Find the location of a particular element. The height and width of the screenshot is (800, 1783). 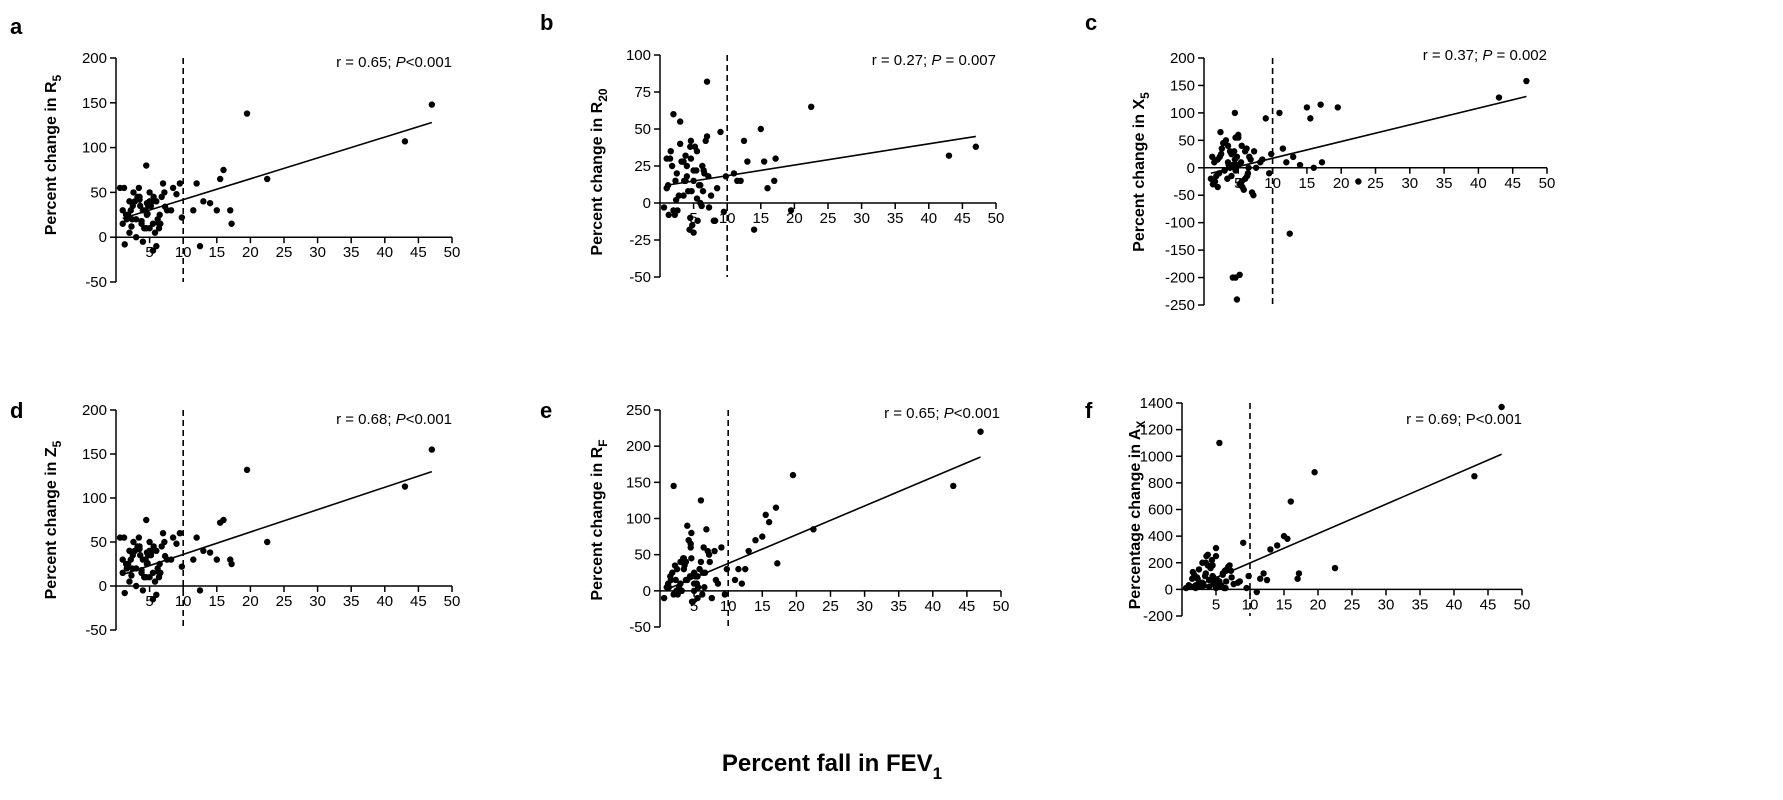

x-tick-label-f: 45 is located at coordinates (1488, 604).